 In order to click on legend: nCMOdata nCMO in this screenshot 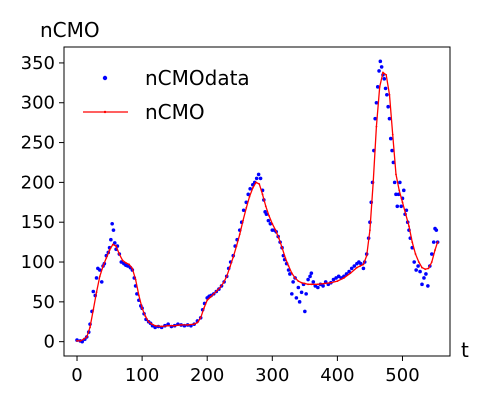, I will do `click(166, 95)`.